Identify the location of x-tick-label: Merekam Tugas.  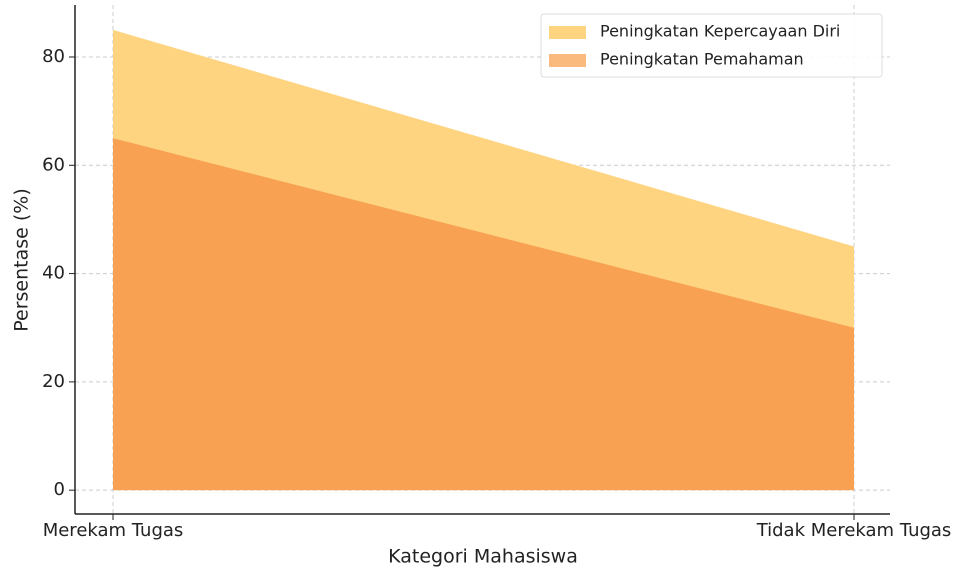
(113, 530).